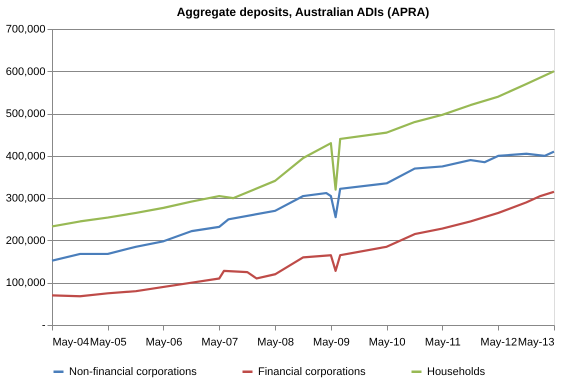 Image resolution: width=568 pixels, height=381 pixels. I want to click on chart-title: Aggregate deposits, Australian ADIs (APRA), so click(303, 12).